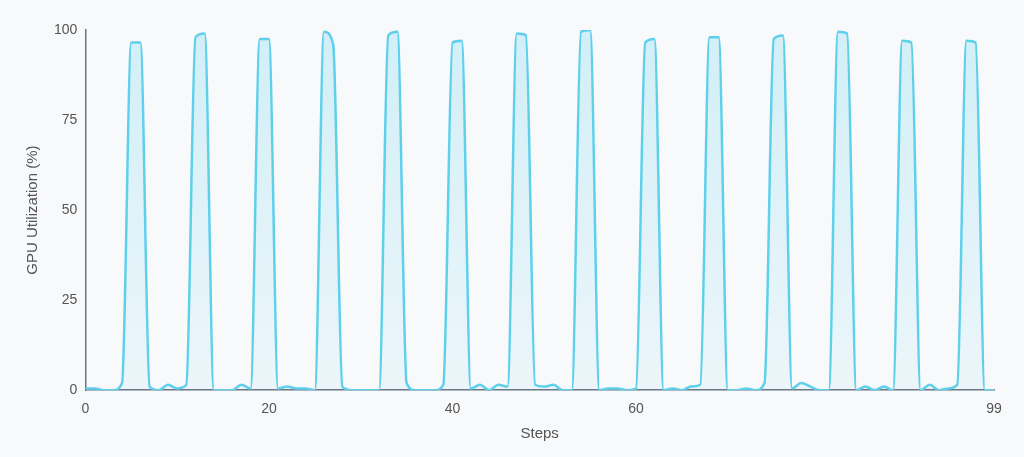  I want to click on x-tick-label: 99, so click(994, 408).